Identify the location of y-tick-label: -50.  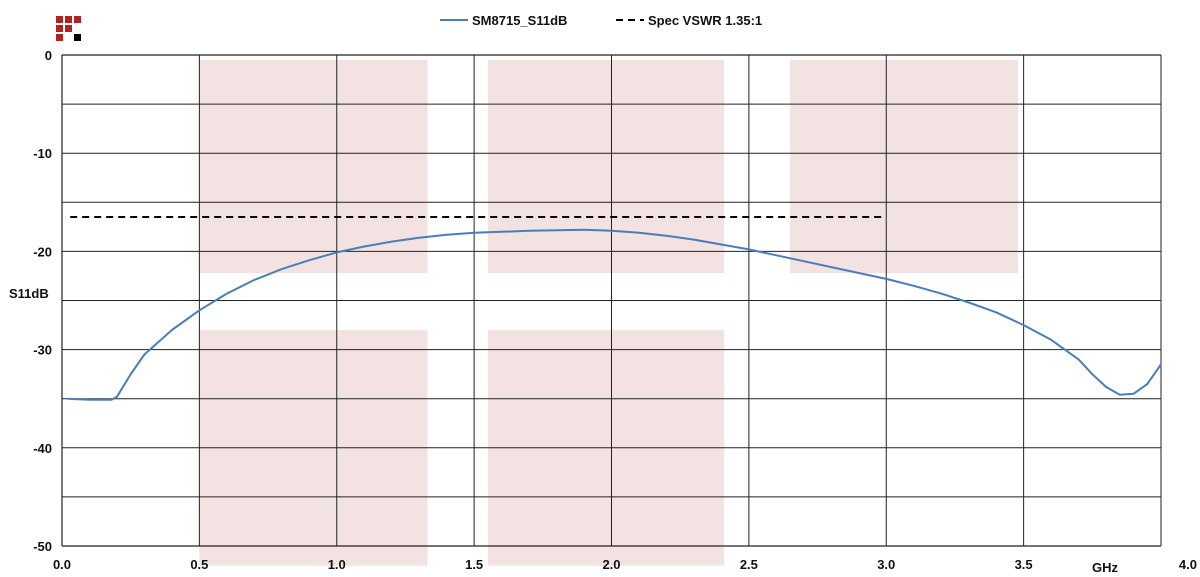
(42, 546).